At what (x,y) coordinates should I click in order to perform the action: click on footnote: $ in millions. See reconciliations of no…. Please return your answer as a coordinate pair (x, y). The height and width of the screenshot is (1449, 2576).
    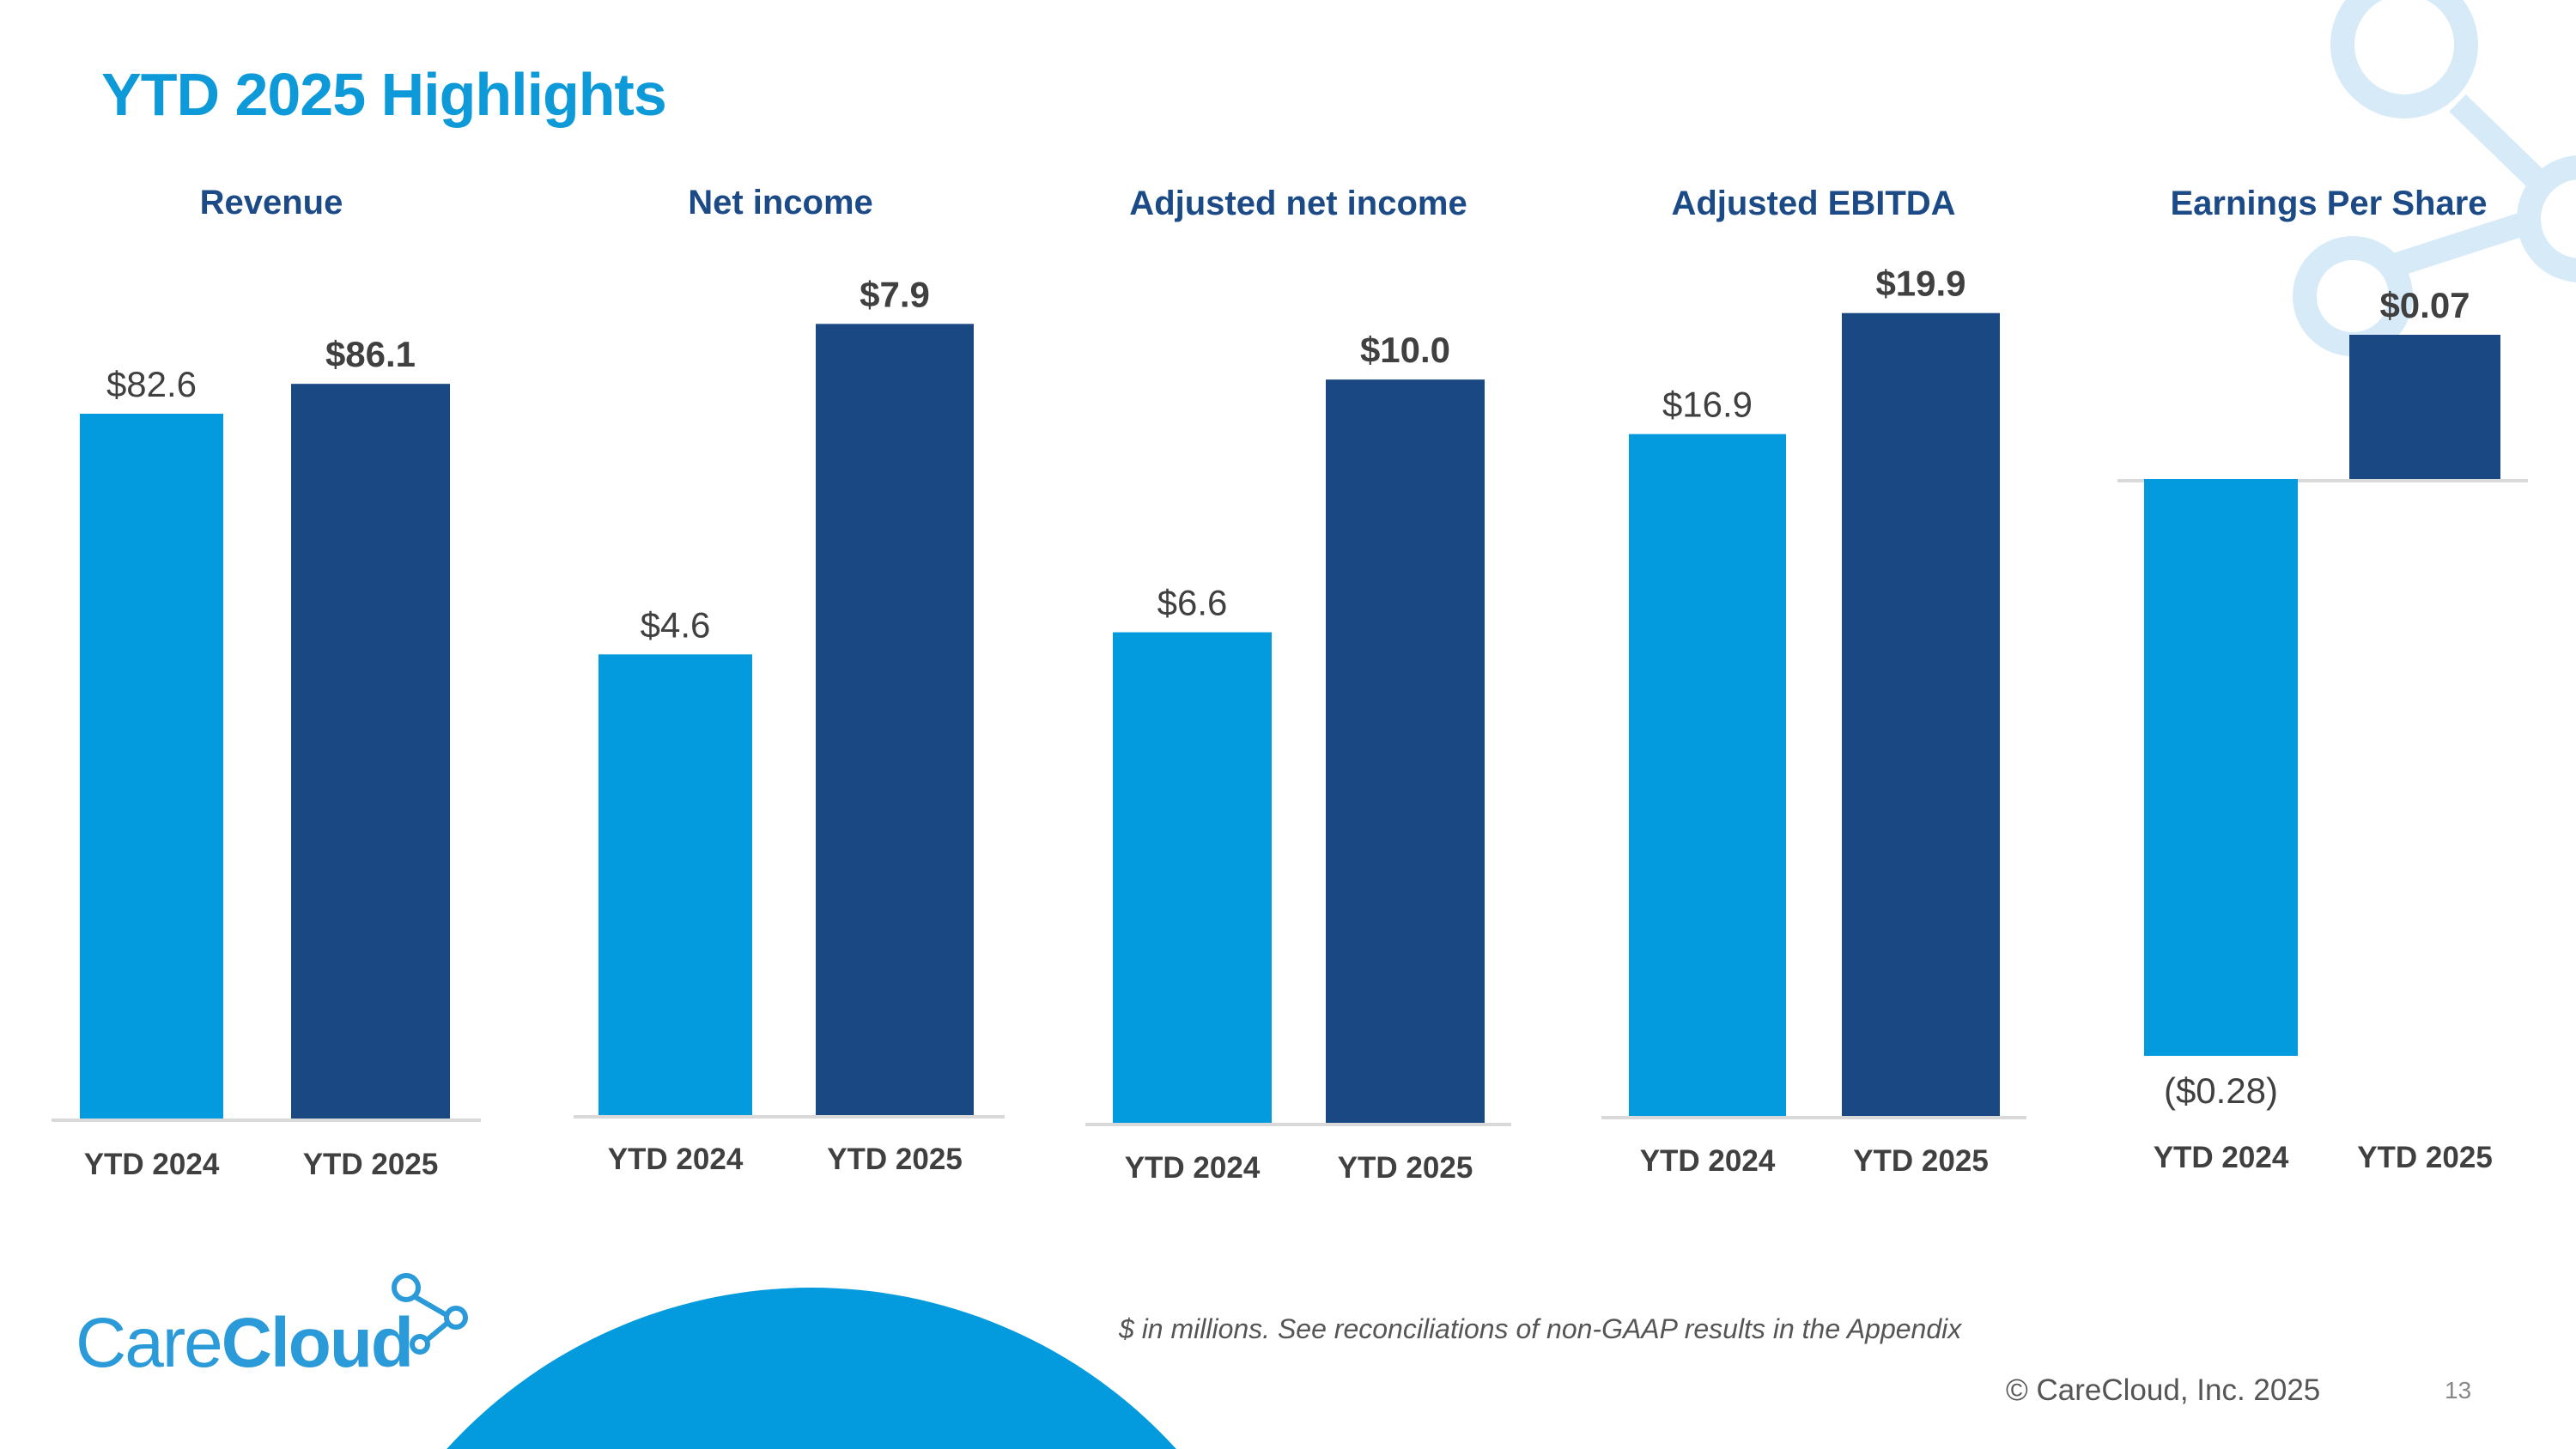
    Looking at the image, I should click on (1540, 1328).